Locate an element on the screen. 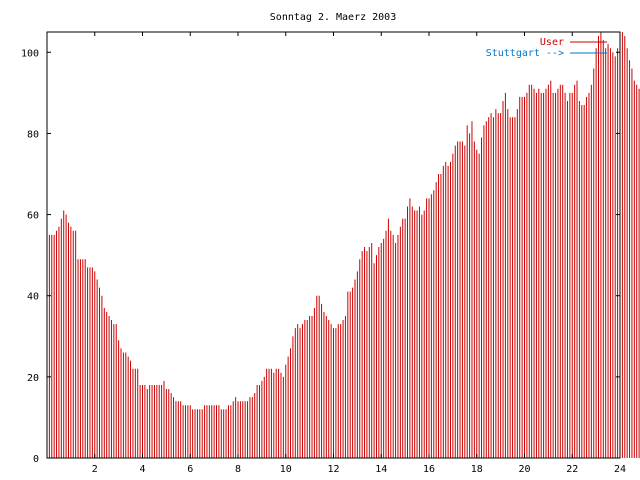  x-tick-label: 4 is located at coordinates (142, 469).